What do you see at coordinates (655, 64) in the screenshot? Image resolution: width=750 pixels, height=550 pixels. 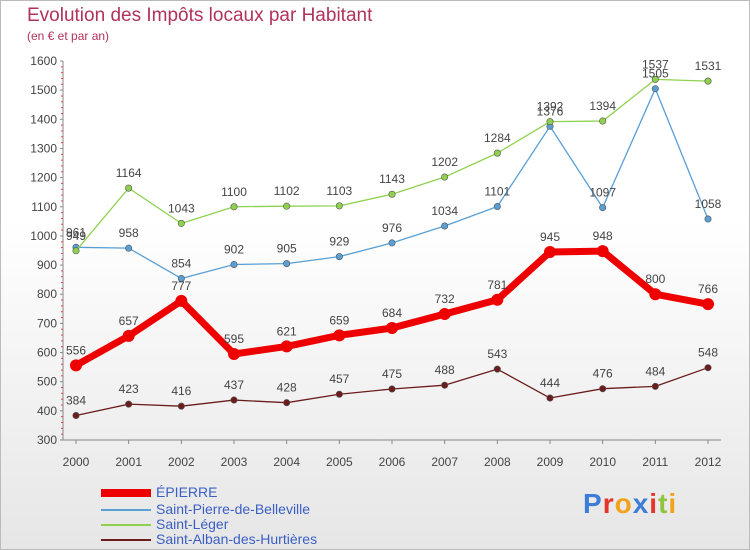 I see `data-label: 1537` at bounding box center [655, 64].